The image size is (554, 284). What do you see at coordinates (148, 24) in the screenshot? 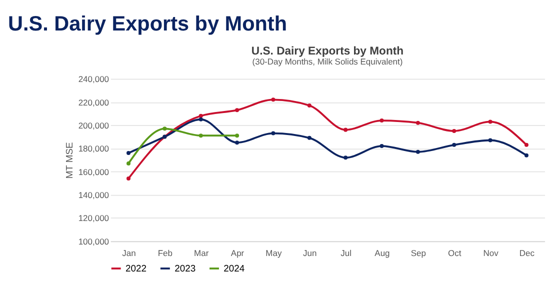
I see `chart-title: U.S. Dairy Exports by Month` at bounding box center [148, 24].